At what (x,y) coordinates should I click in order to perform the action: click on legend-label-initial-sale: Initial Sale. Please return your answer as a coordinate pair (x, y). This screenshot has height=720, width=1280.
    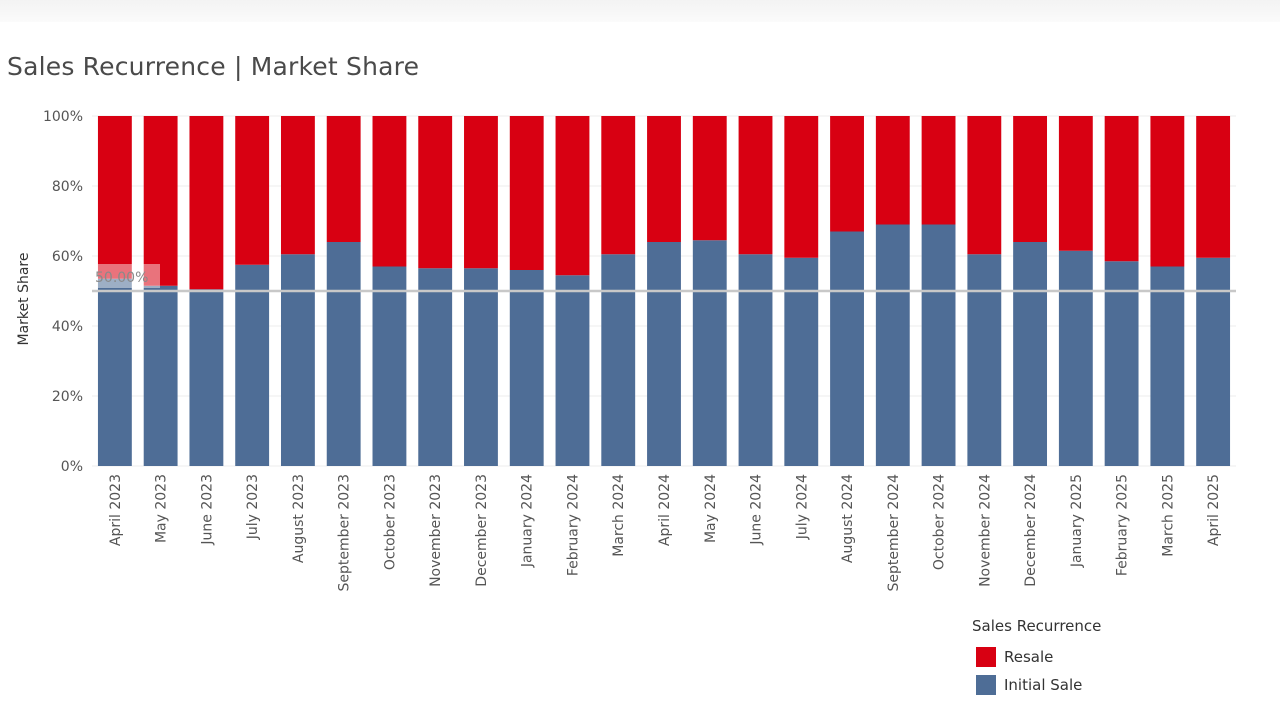
    Looking at the image, I should click on (1043, 685).